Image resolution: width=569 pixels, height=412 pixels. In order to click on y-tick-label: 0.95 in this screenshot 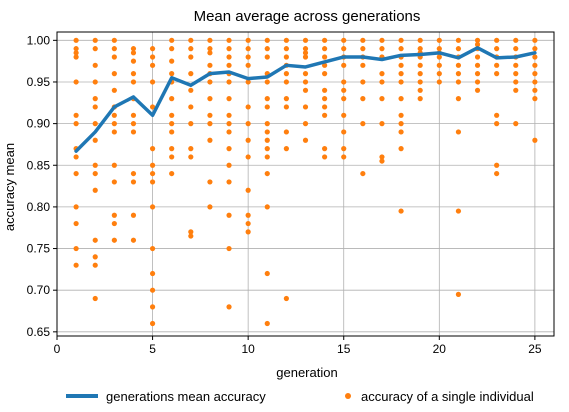, I will do `click(39, 82)`.